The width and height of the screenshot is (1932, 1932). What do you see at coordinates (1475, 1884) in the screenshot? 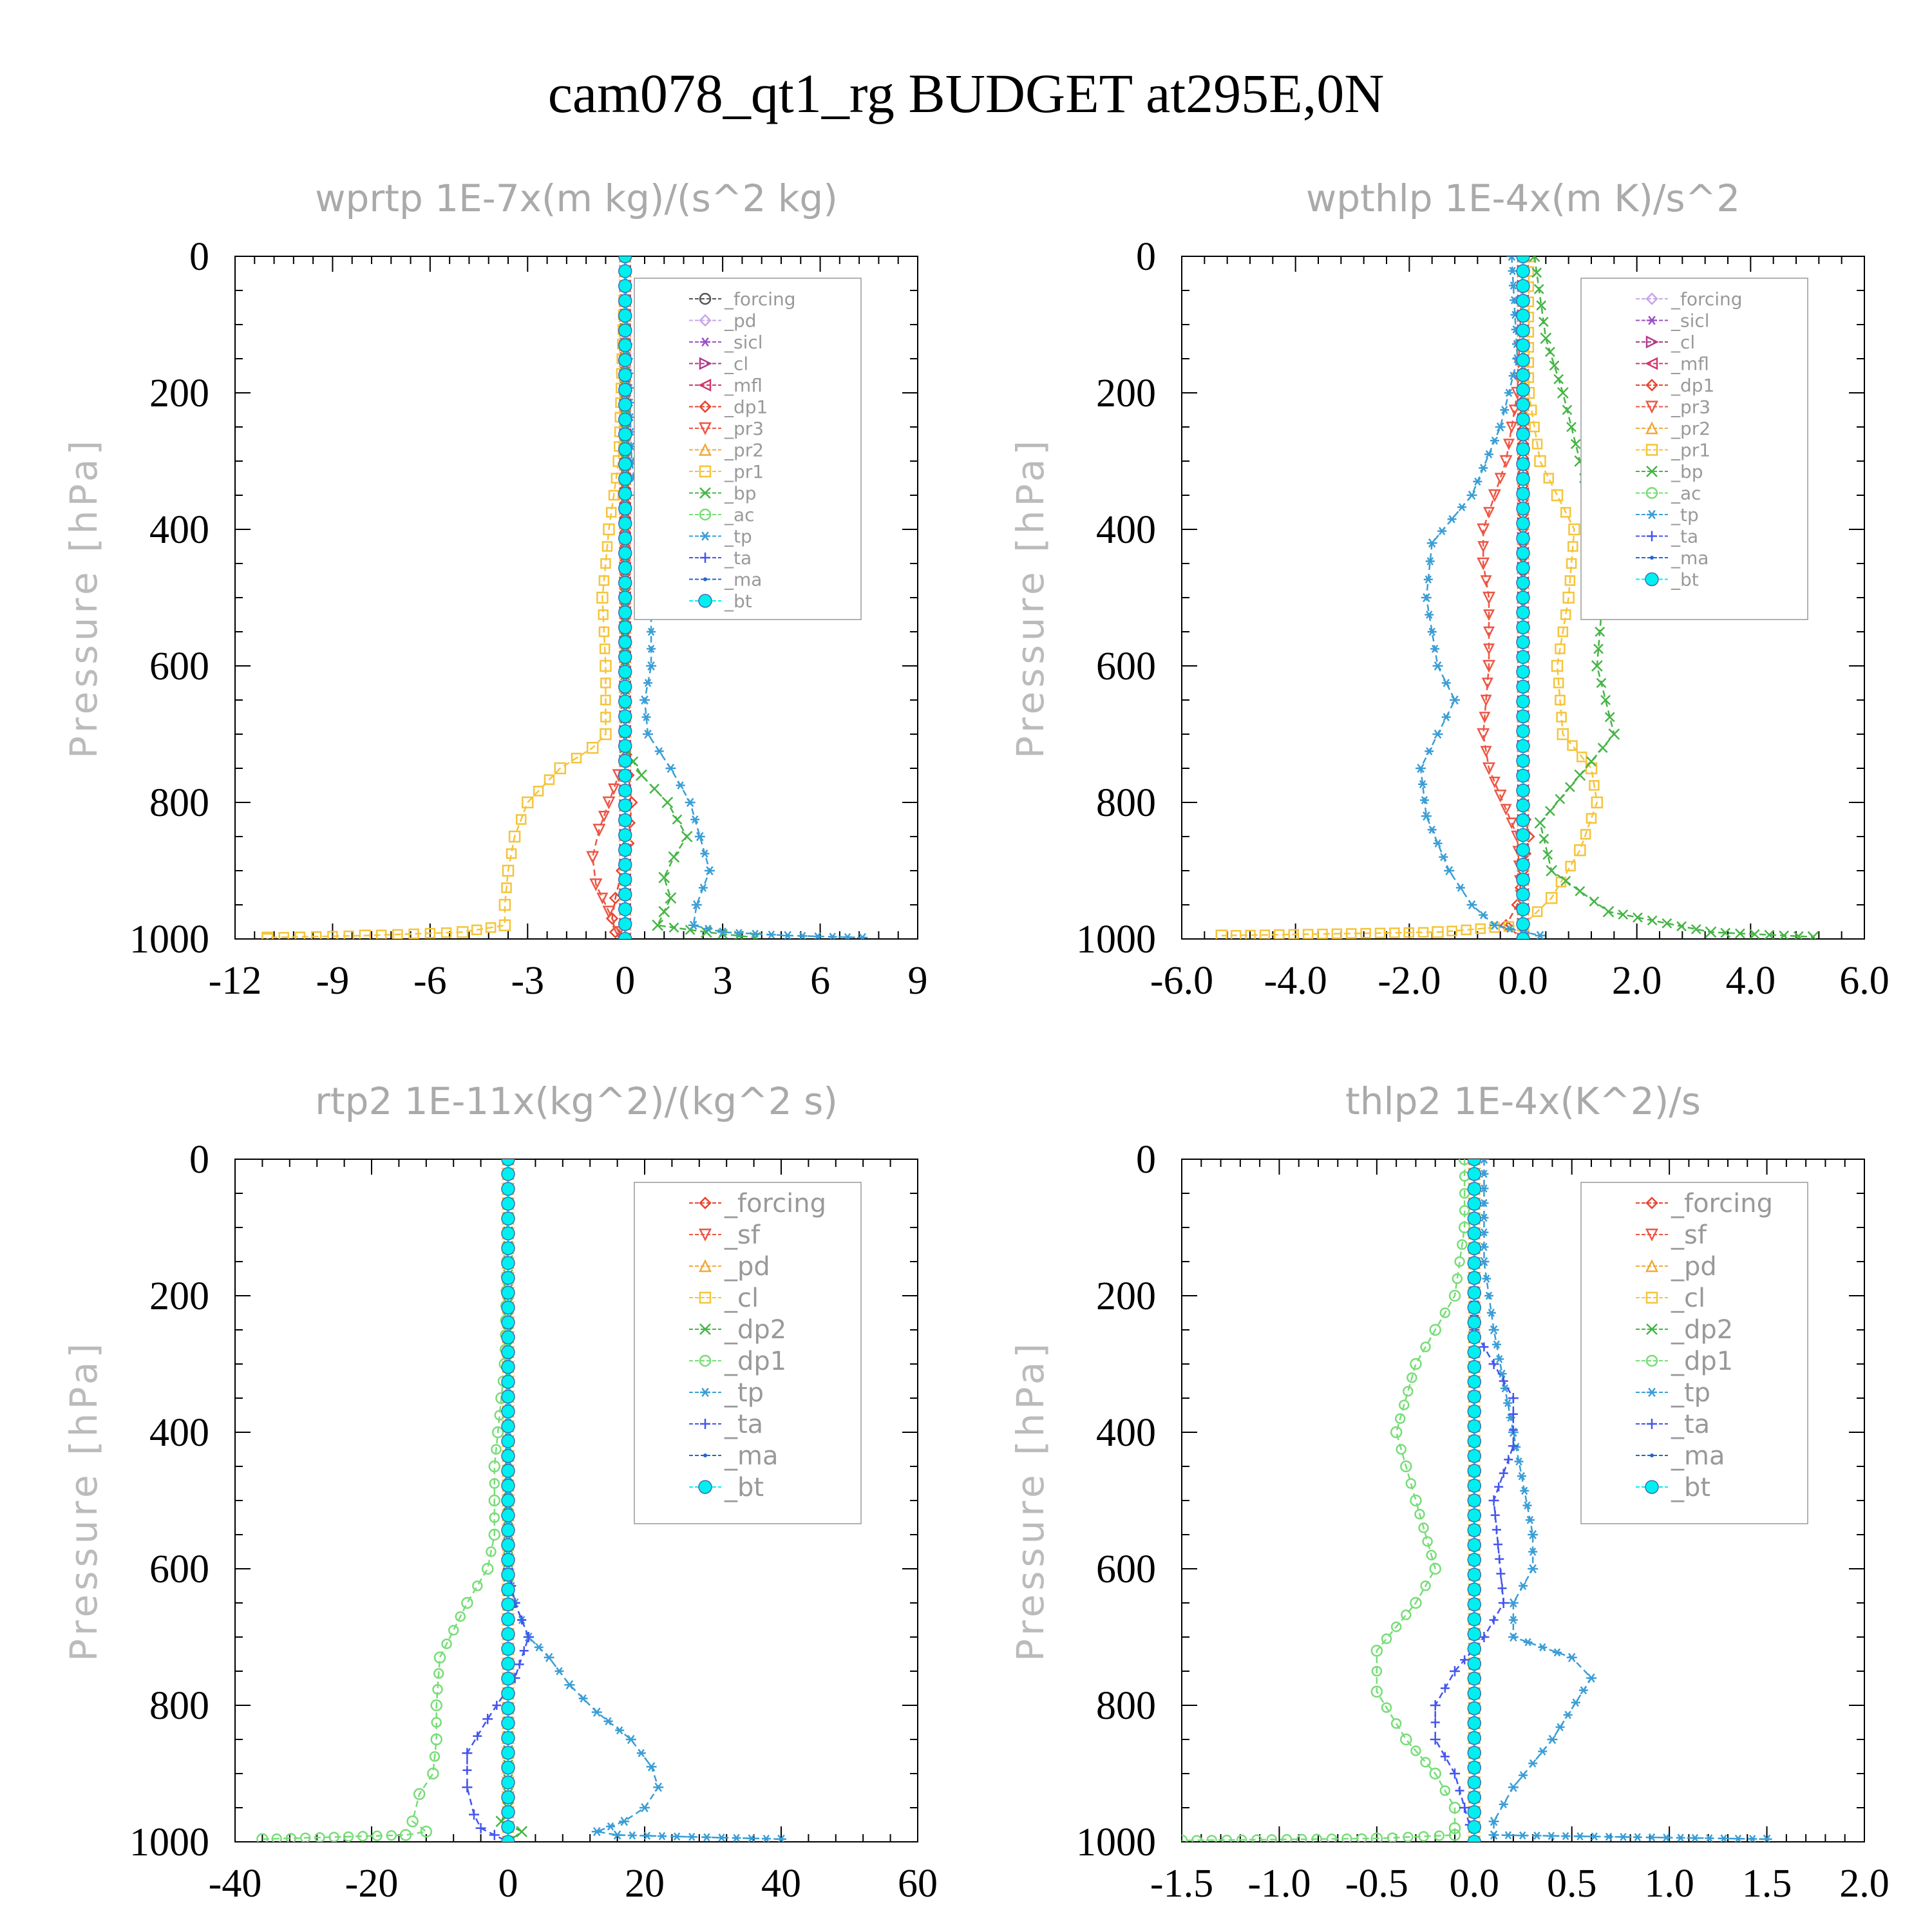
I see `x-tick-label: 0.0` at bounding box center [1475, 1884].